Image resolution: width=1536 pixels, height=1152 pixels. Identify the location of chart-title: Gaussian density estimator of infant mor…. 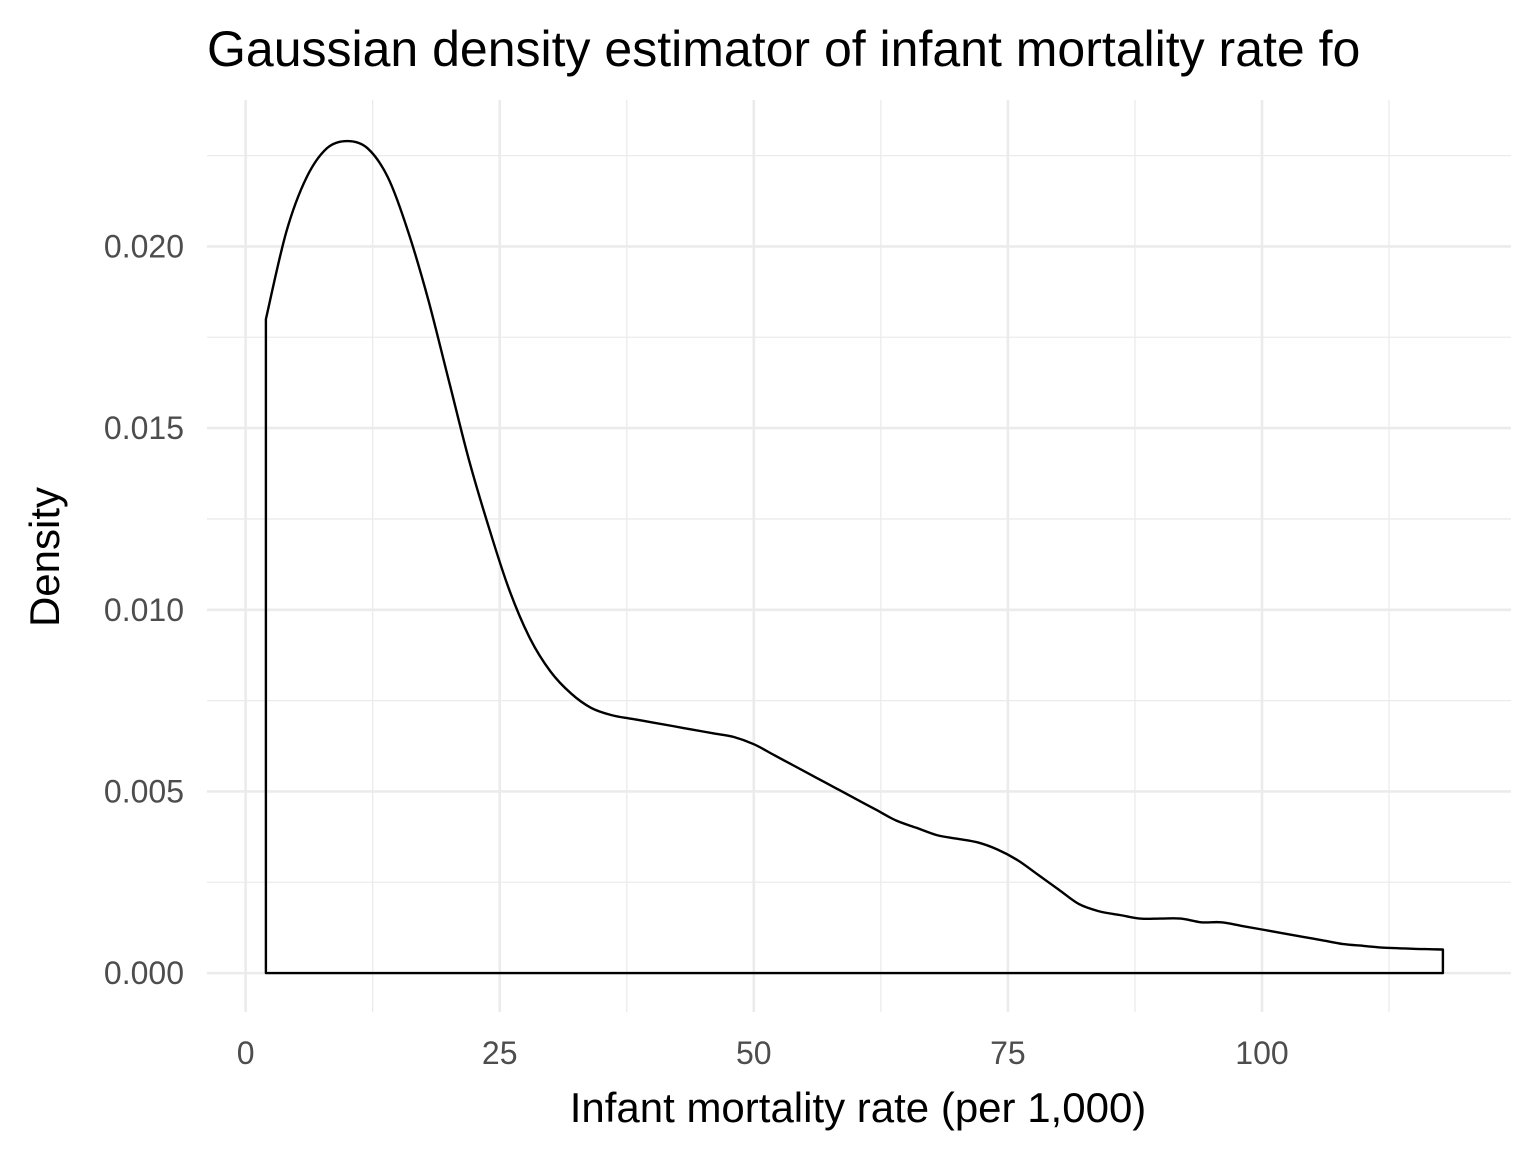
(783, 49).